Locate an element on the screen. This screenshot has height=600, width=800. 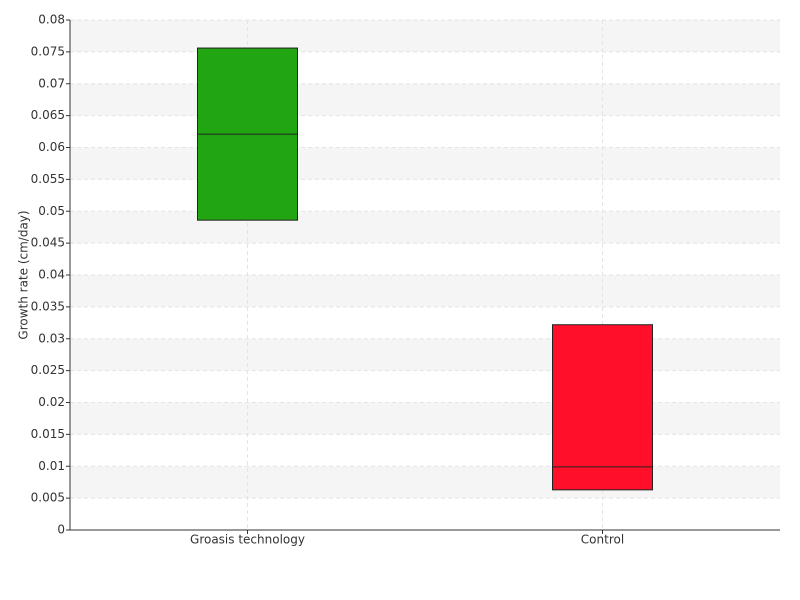
y-tick-label: 0.005 is located at coordinates (48, 498).